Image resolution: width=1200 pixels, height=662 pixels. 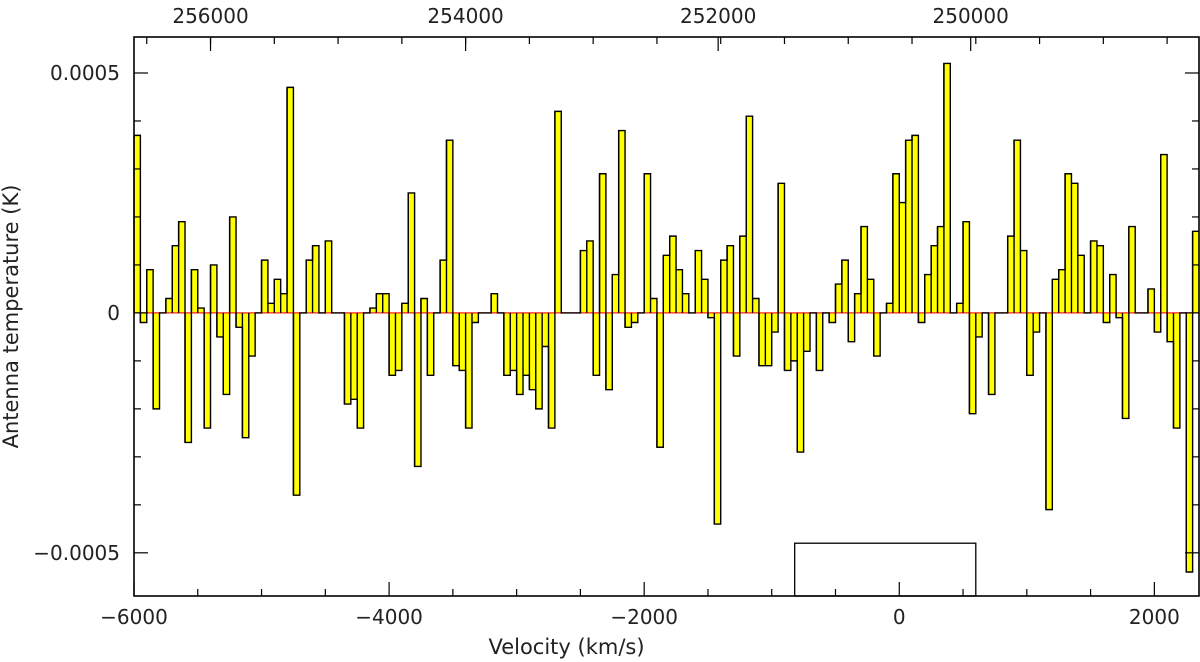 I want to click on y-axis-label: Antenna temperature (K), so click(x=11, y=317).